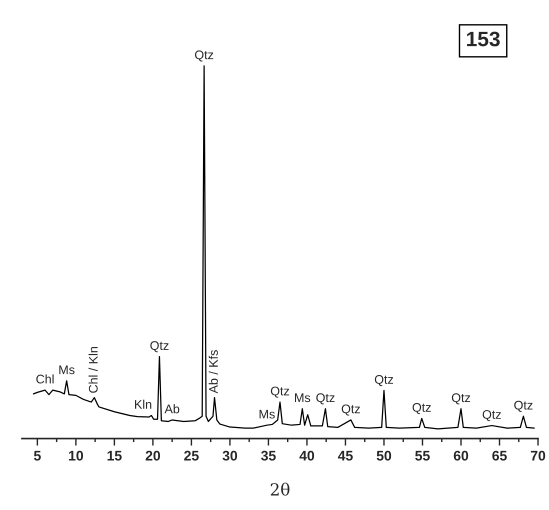 This screenshot has width=549, height=510. What do you see at coordinates (268, 455) in the screenshot?
I see `x-tick-label: 35` at bounding box center [268, 455].